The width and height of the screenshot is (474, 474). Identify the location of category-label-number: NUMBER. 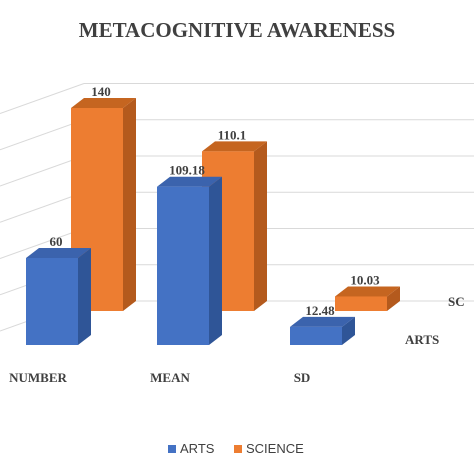
(38, 377).